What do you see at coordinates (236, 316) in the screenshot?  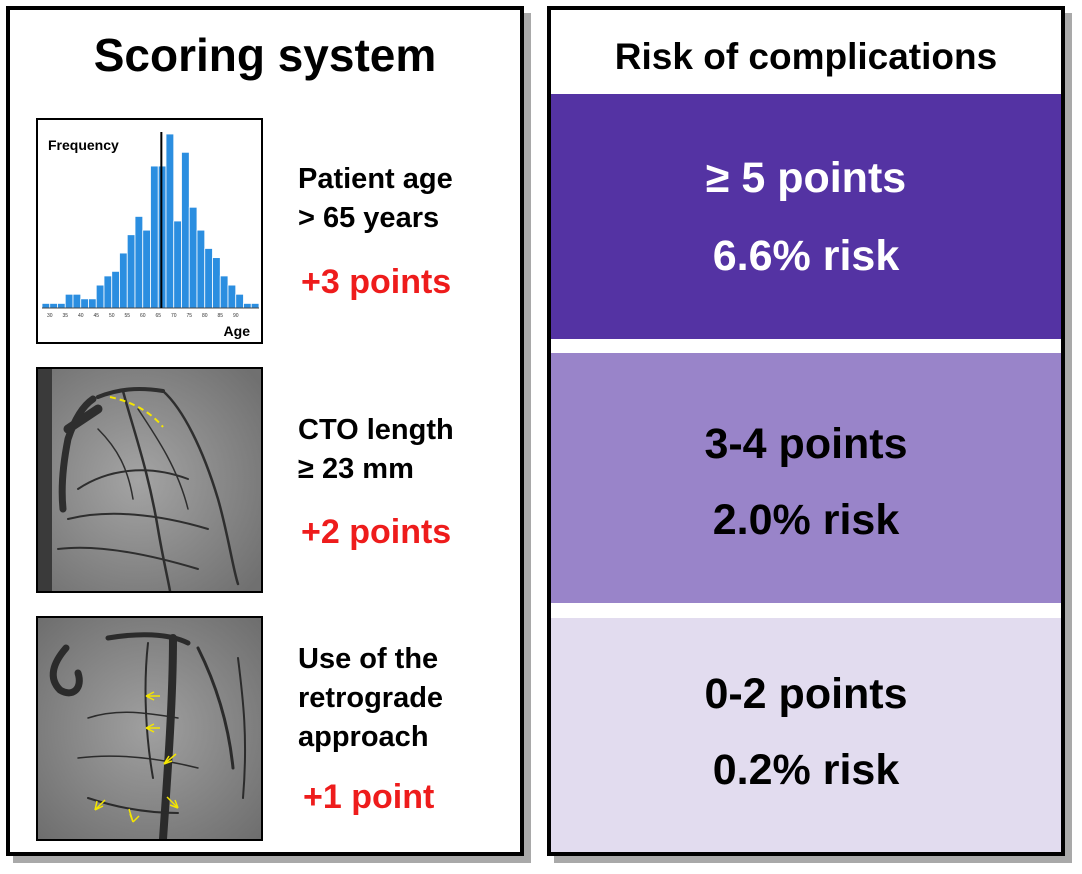 I see `histogram-tick-label: 90` at bounding box center [236, 316].